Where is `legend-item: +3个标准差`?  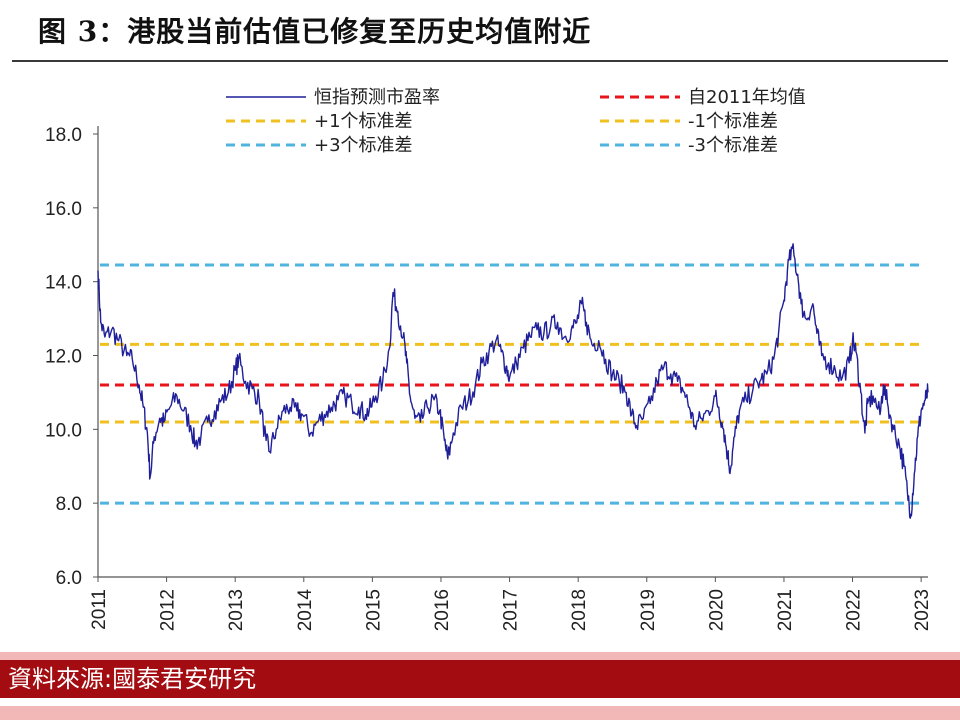 legend-item: +3个标准差 is located at coordinates (319, 145).